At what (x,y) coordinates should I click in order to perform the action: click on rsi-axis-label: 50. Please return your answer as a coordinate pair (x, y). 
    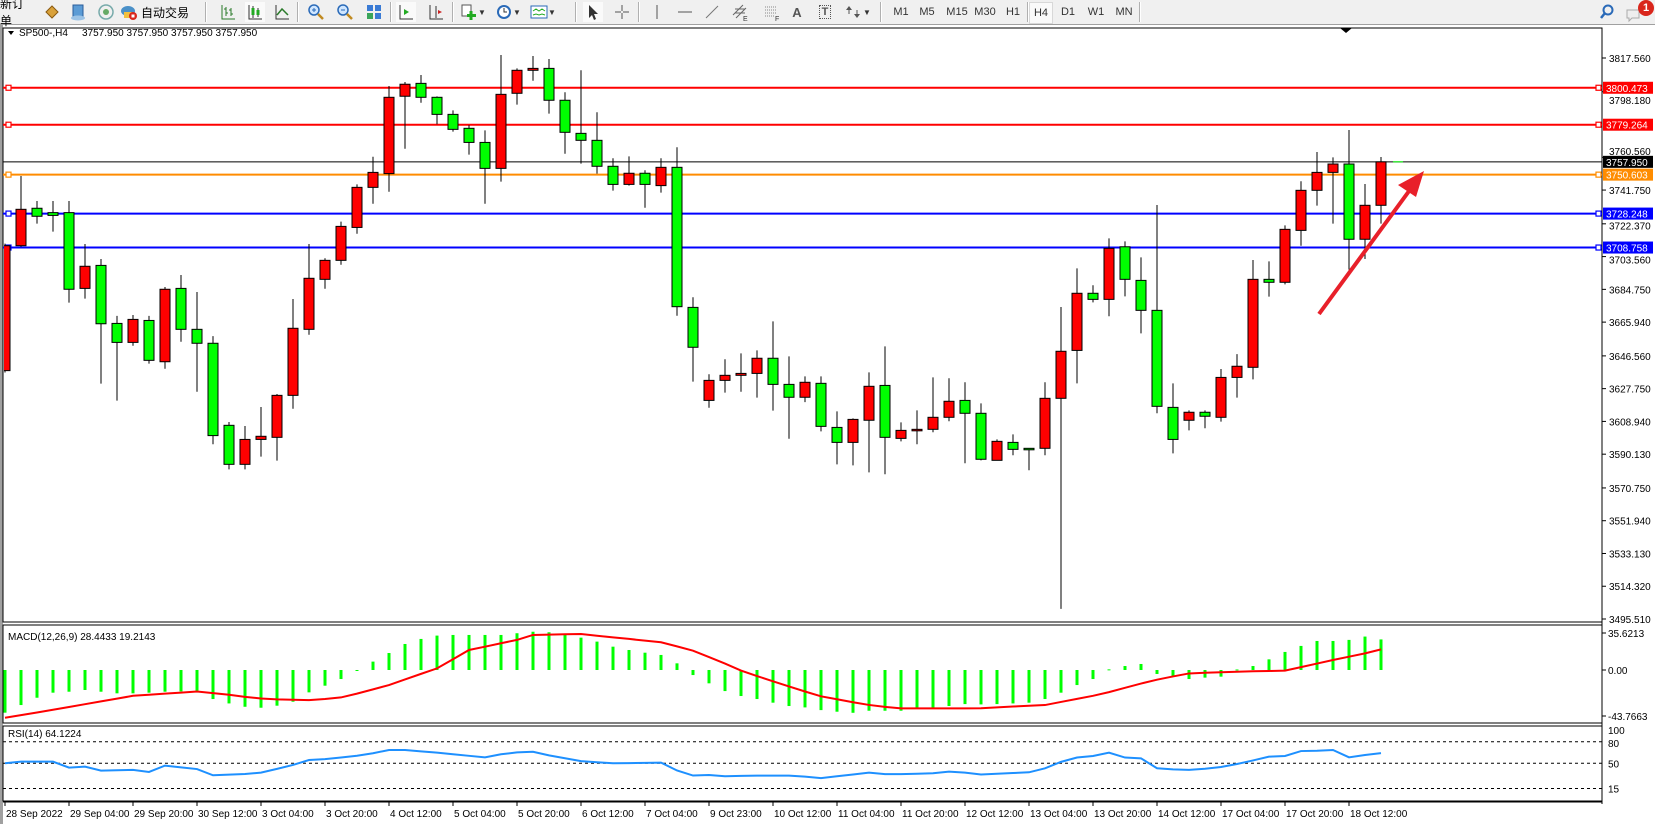
    Looking at the image, I should click on (1614, 764).